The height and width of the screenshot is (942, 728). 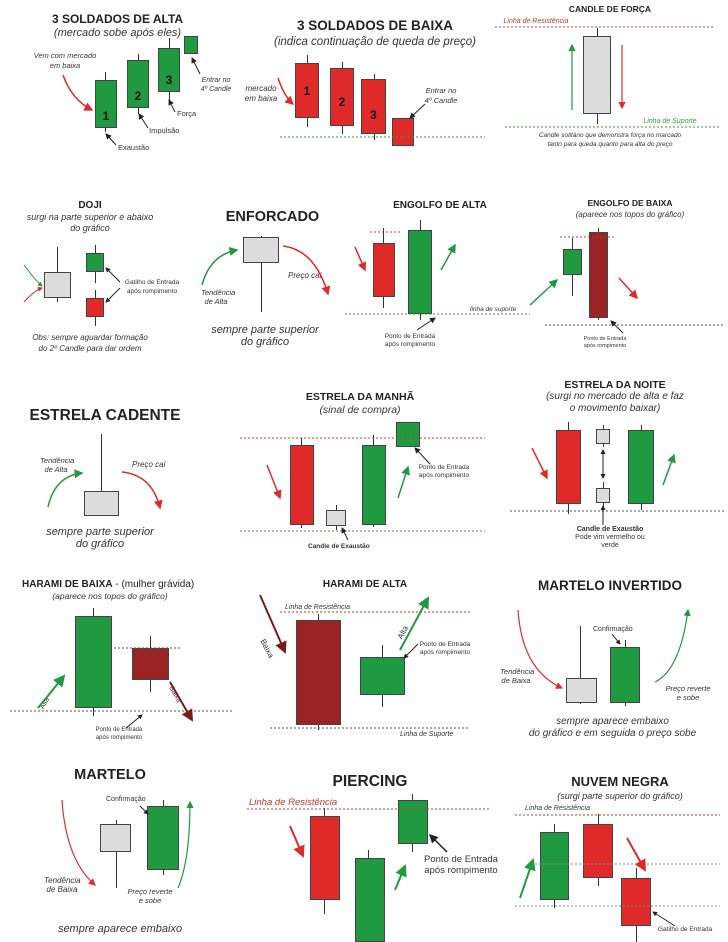 What do you see at coordinates (57, 465) in the screenshot?
I see `label-tendencia-alta-cadente: Tendência de Alta` at bounding box center [57, 465].